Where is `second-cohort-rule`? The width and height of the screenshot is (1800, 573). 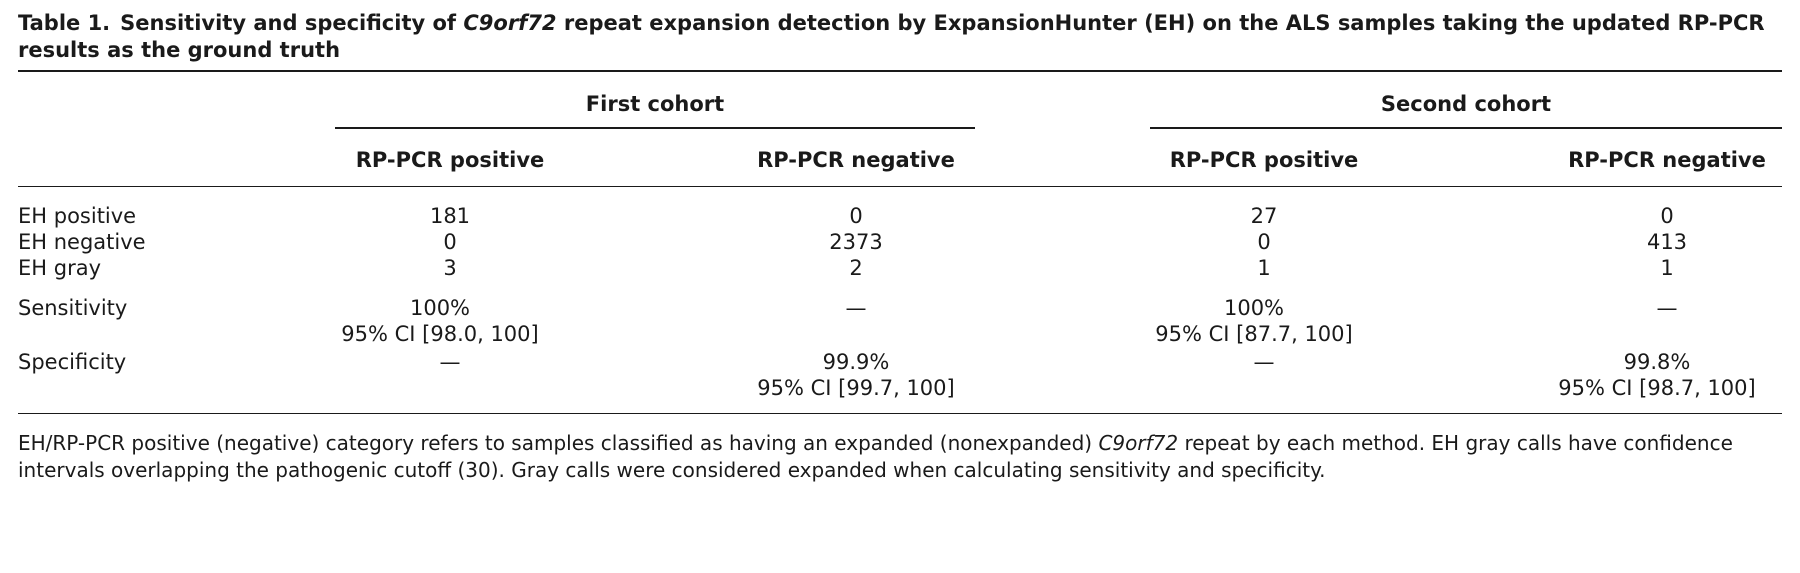 second-cohort-rule is located at coordinates (1466, 128).